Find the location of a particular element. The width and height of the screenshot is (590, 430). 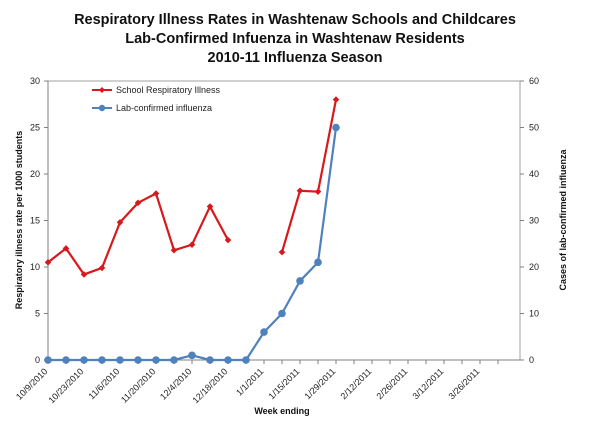

x-tick-label-12: 3/26/2011 is located at coordinates (464, 383).